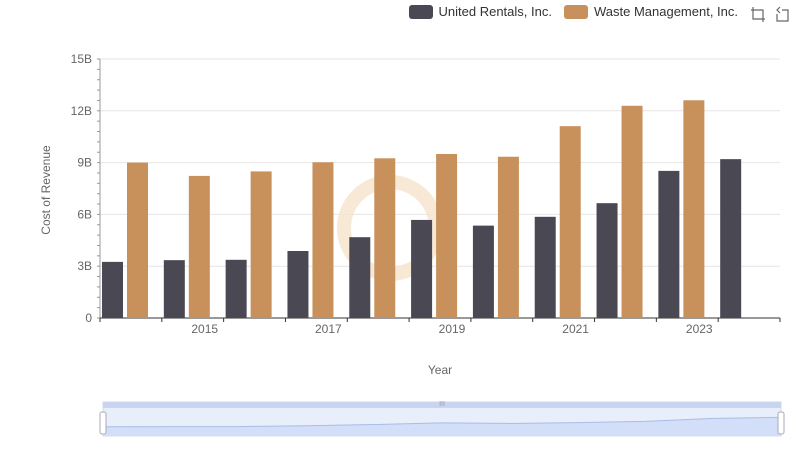 This screenshot has height=461, width=800. I want to click on data-zoom-handle-right, so click(781, 423).